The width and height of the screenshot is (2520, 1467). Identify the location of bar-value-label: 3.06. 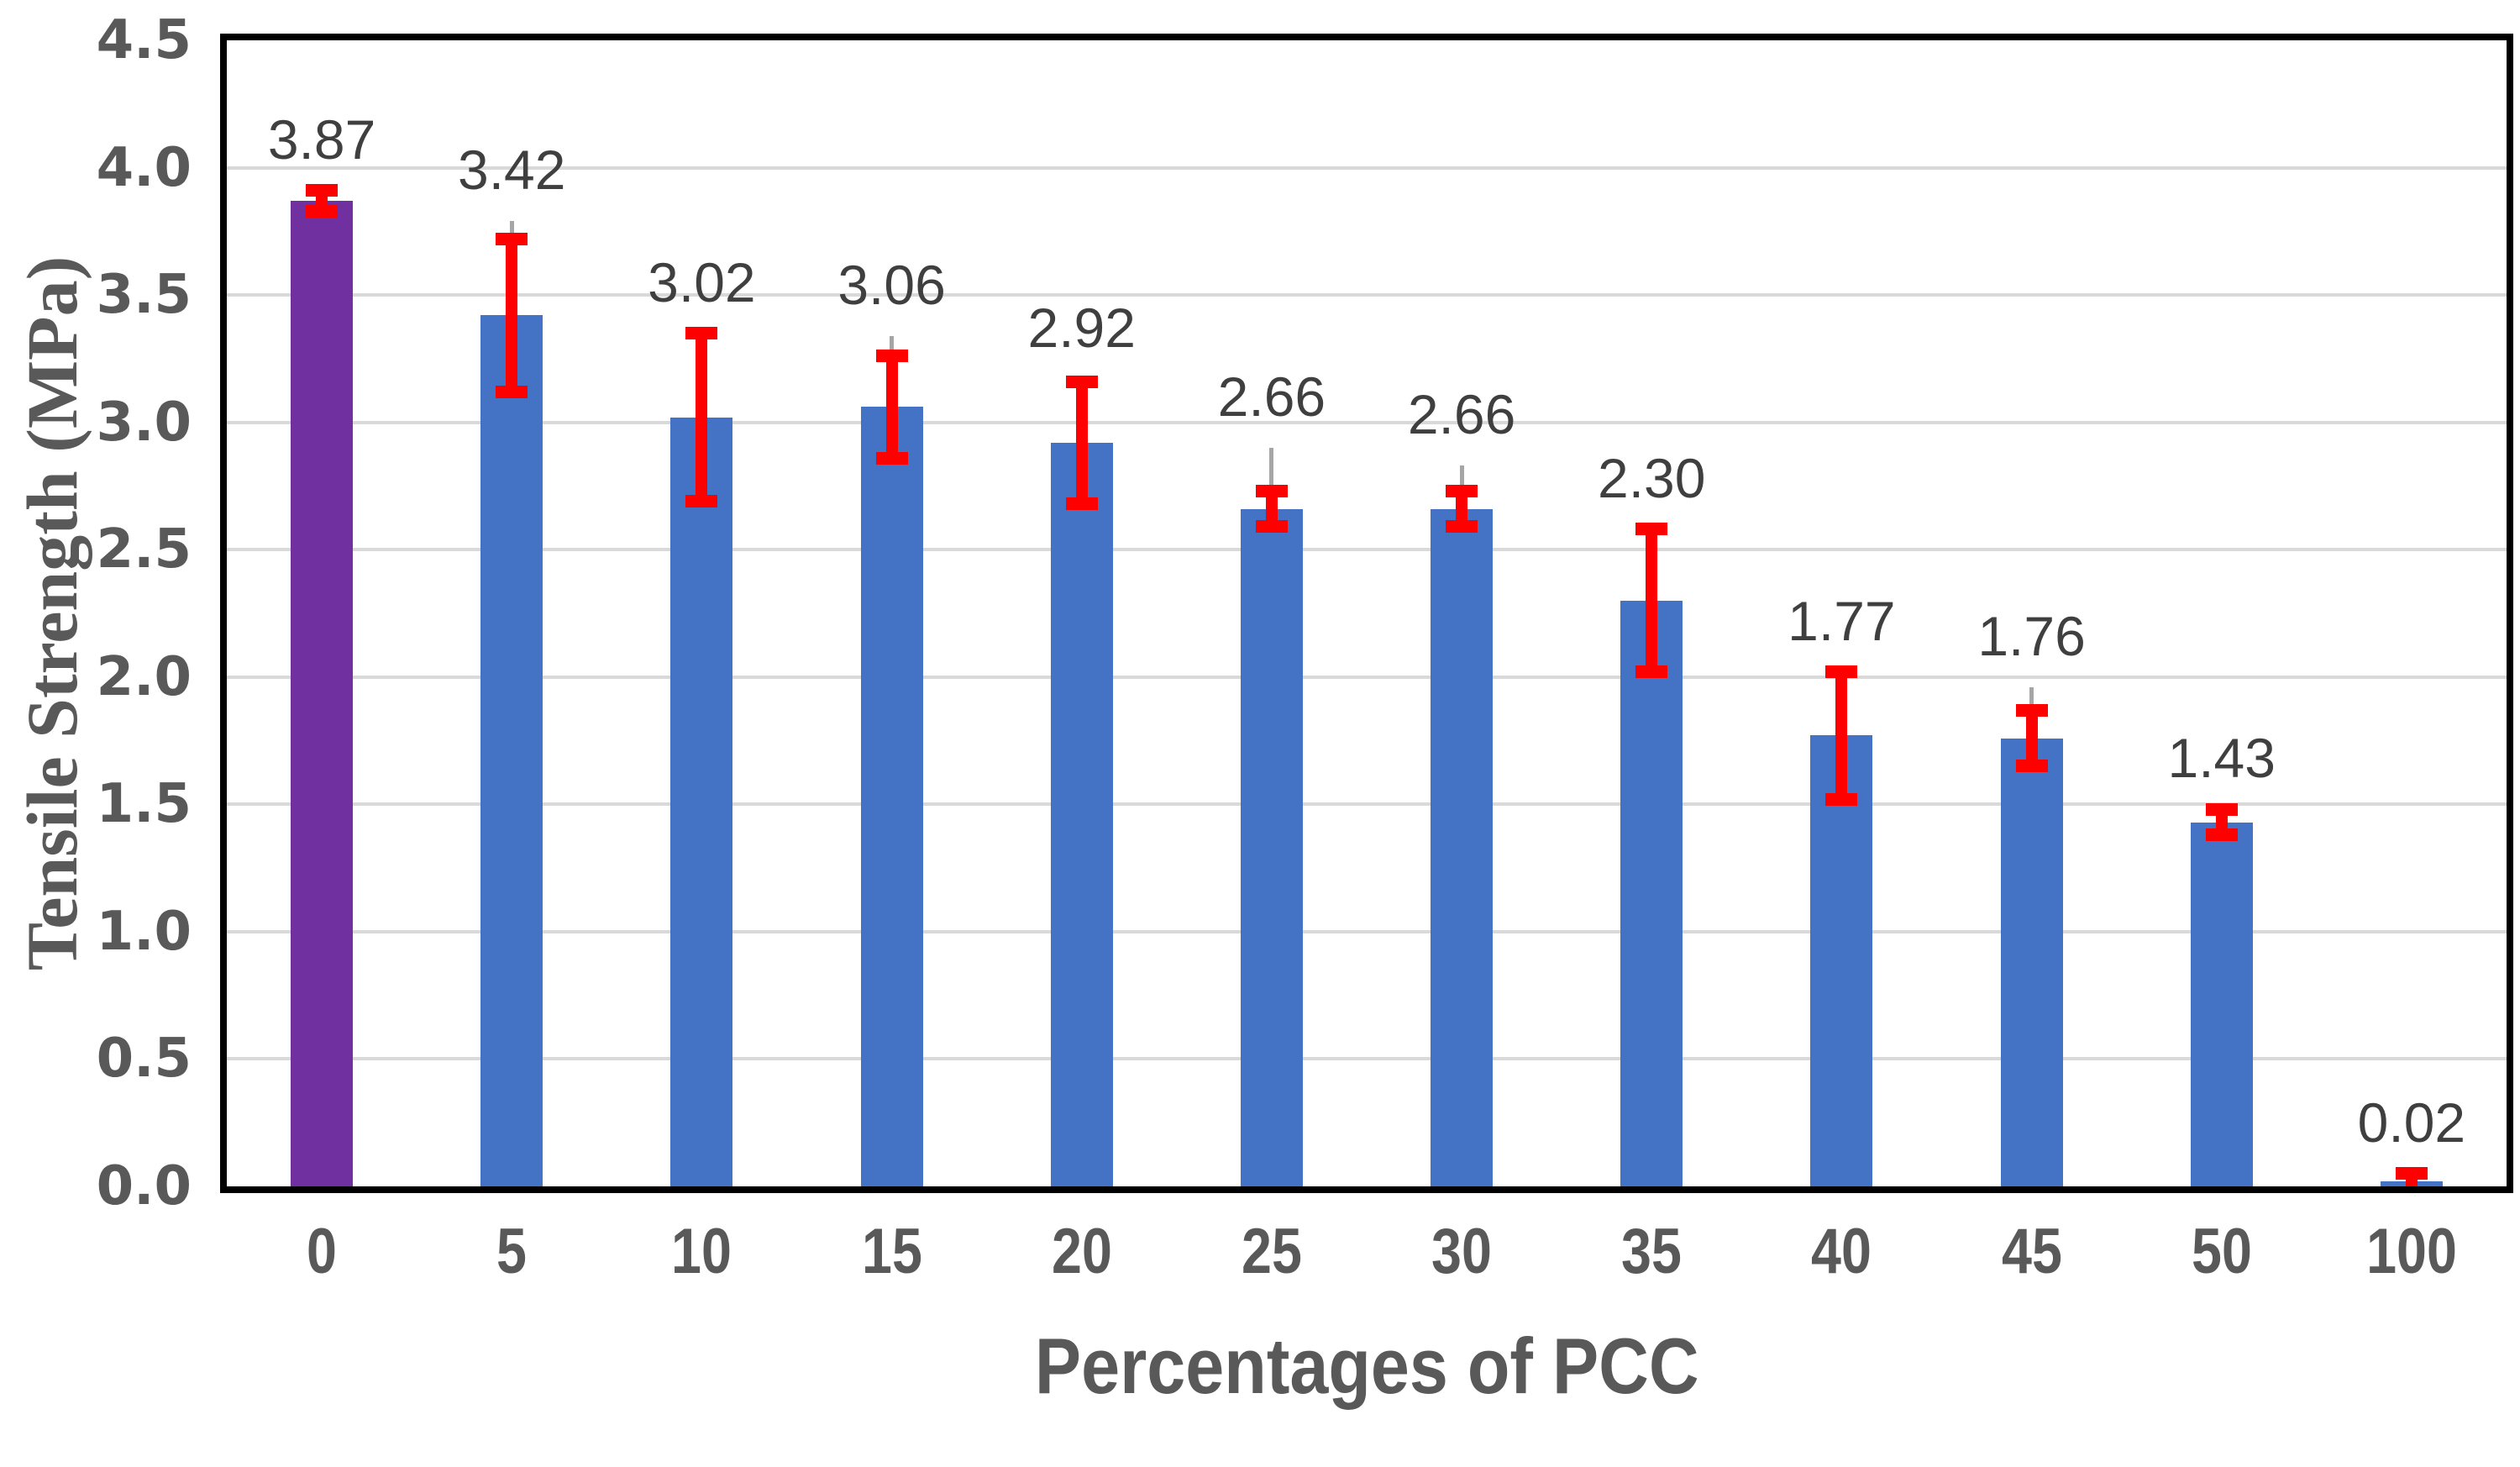
(891, 285).